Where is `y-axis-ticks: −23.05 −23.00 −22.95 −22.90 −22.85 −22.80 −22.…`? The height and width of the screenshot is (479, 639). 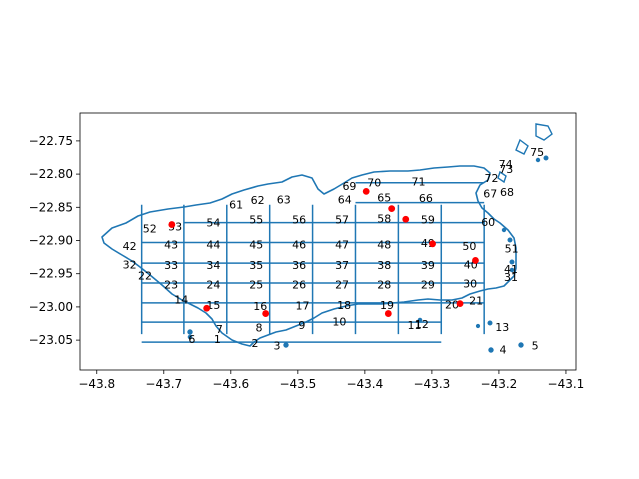 y-axis-ticks: −23.05 −23.00 −22.95 −22.90 −22.85 −22.80 −22.… is located at coordinates (54, 240).